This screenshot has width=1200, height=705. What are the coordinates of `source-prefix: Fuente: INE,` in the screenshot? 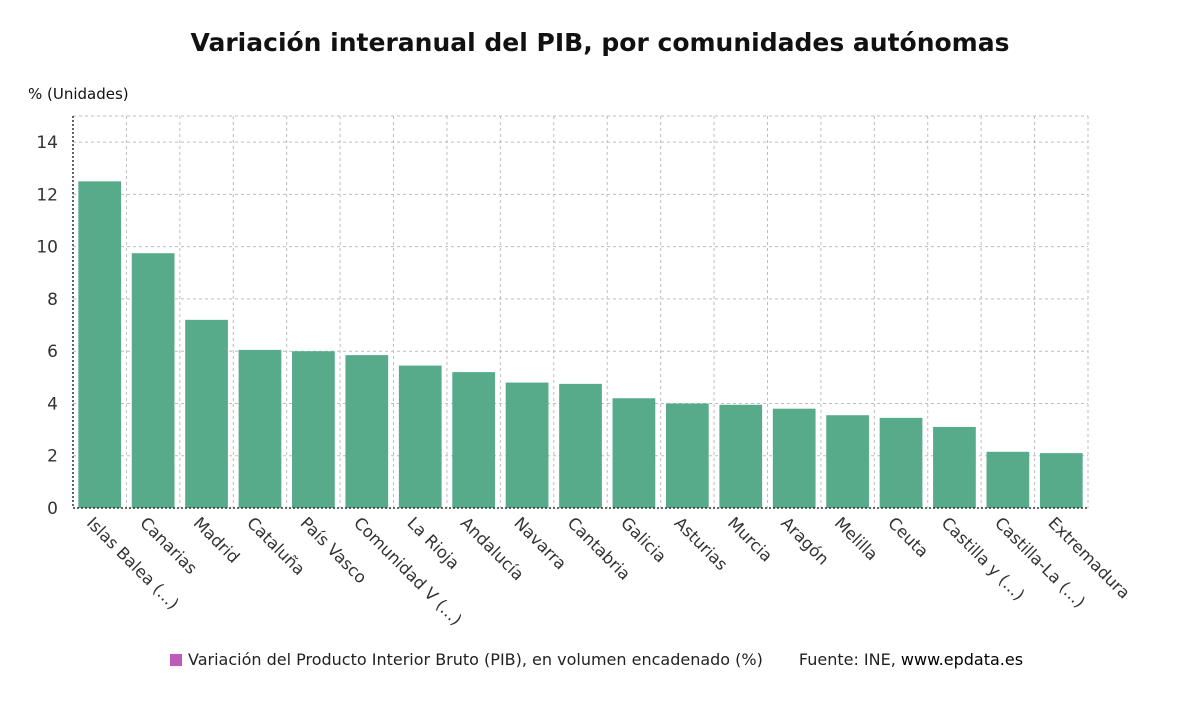 It's located at (849, 659).